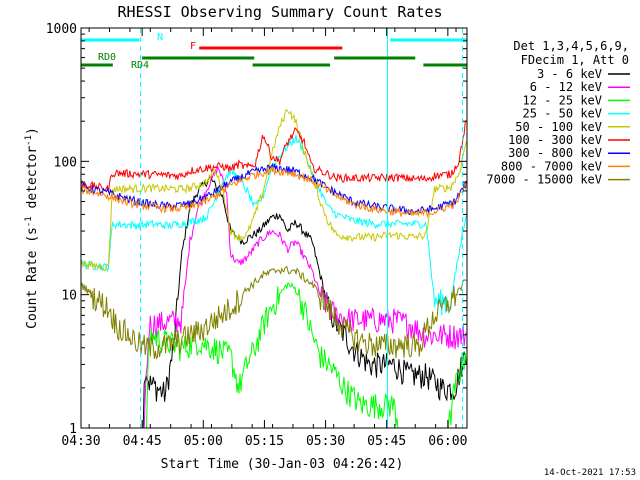  I want to click on y-tick-label: 100, so click(65, 162).